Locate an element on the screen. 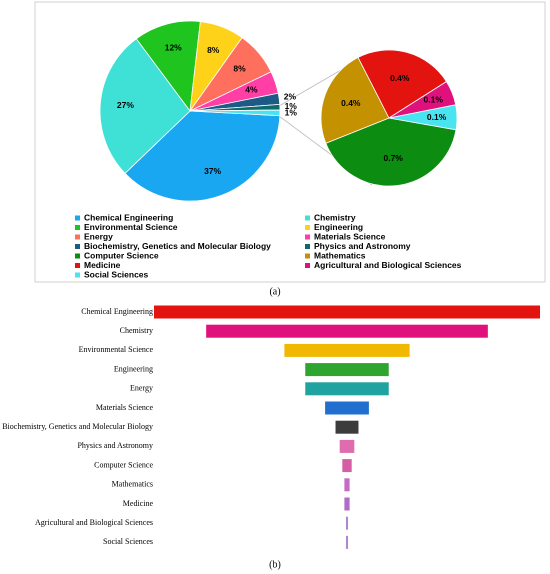 The image size is (550, 574). legend-label: Chemistry is located at coordinates (335, 217).